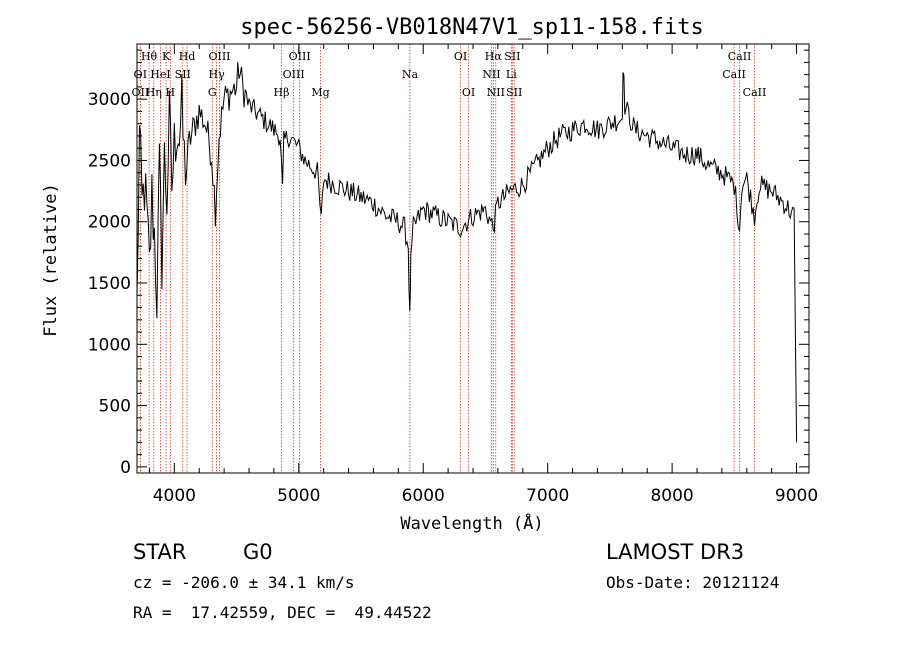 The width and height of the screenshot is (900, 649). I want to click on x-tick-label: 6000, so click(423, 496).